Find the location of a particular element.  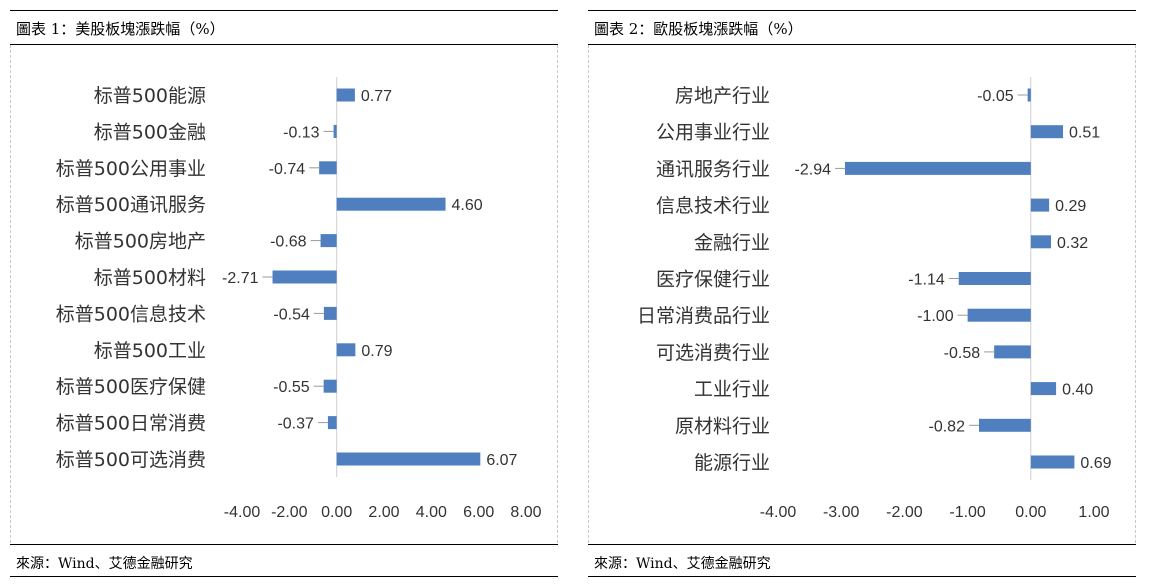

x-tick-label: 6.00 is located at coordinates (478, 512).